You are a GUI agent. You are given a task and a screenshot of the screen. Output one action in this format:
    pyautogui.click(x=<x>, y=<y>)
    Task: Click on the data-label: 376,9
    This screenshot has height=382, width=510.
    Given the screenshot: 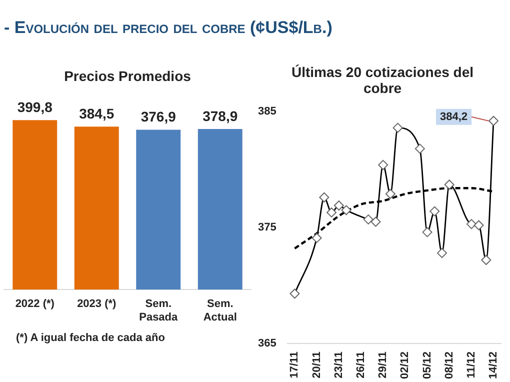 What is the action you would take?
    pyautogui.click(x=158, y=116)
    